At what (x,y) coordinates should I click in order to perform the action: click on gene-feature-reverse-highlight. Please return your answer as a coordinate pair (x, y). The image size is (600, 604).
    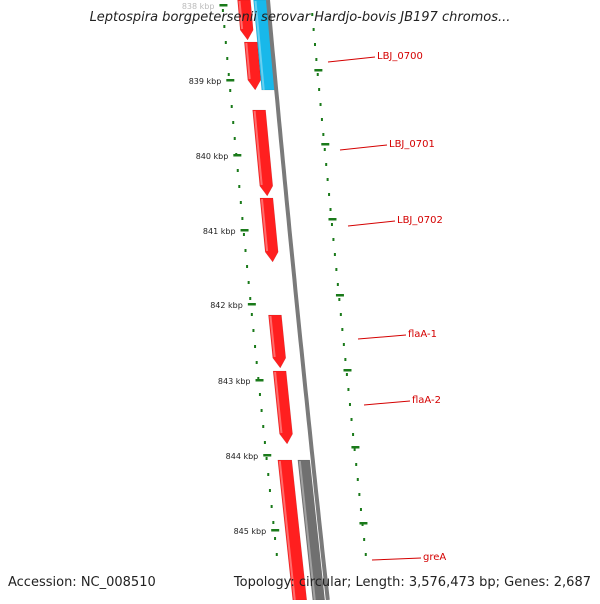
    Looking at the image, I should click on (259, 45).